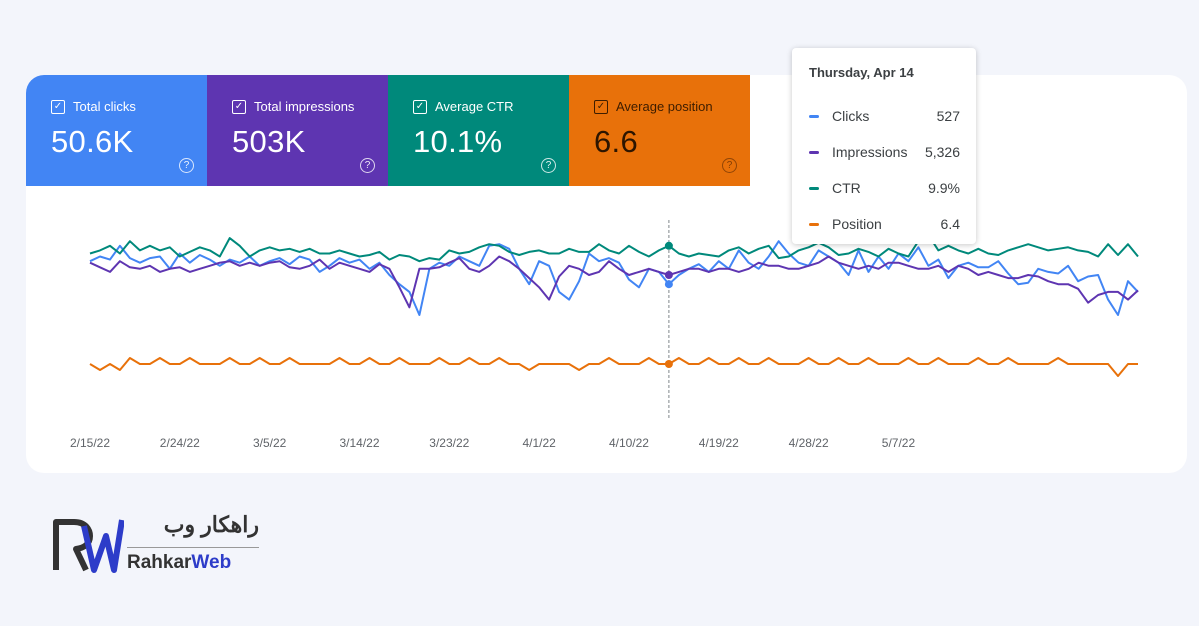  I want to click on metric-value: 10.1%, so click(458, 141).